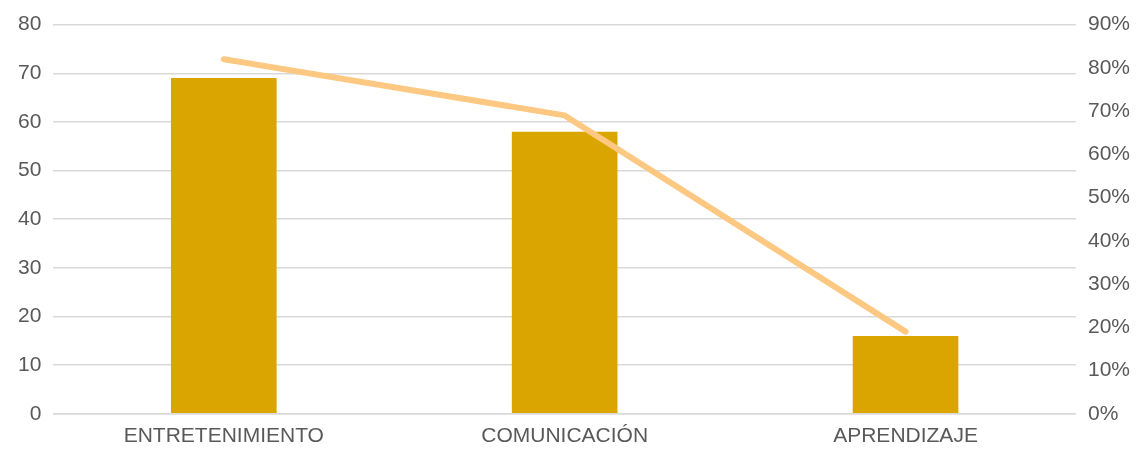  Describe the element at coordinates (223, 435) in the screenshot. I see `x-tick-label: ENTRETENIMIENTO` at that location.